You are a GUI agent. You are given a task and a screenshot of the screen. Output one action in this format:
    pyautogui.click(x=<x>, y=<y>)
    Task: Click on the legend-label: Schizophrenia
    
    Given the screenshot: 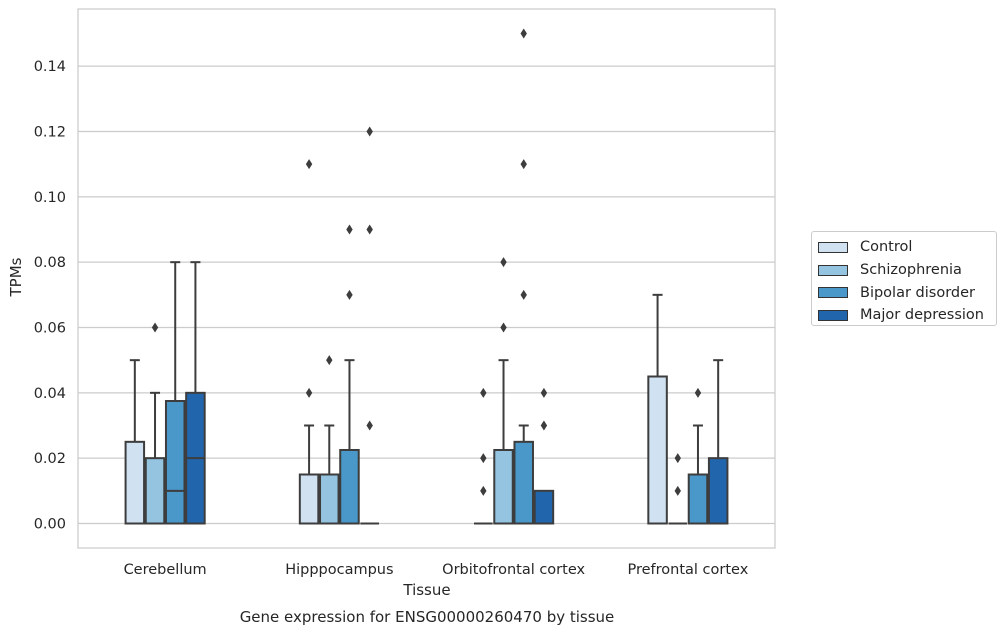 What is the action you would take?
    pyautogui.click(x=911, y=270)
    